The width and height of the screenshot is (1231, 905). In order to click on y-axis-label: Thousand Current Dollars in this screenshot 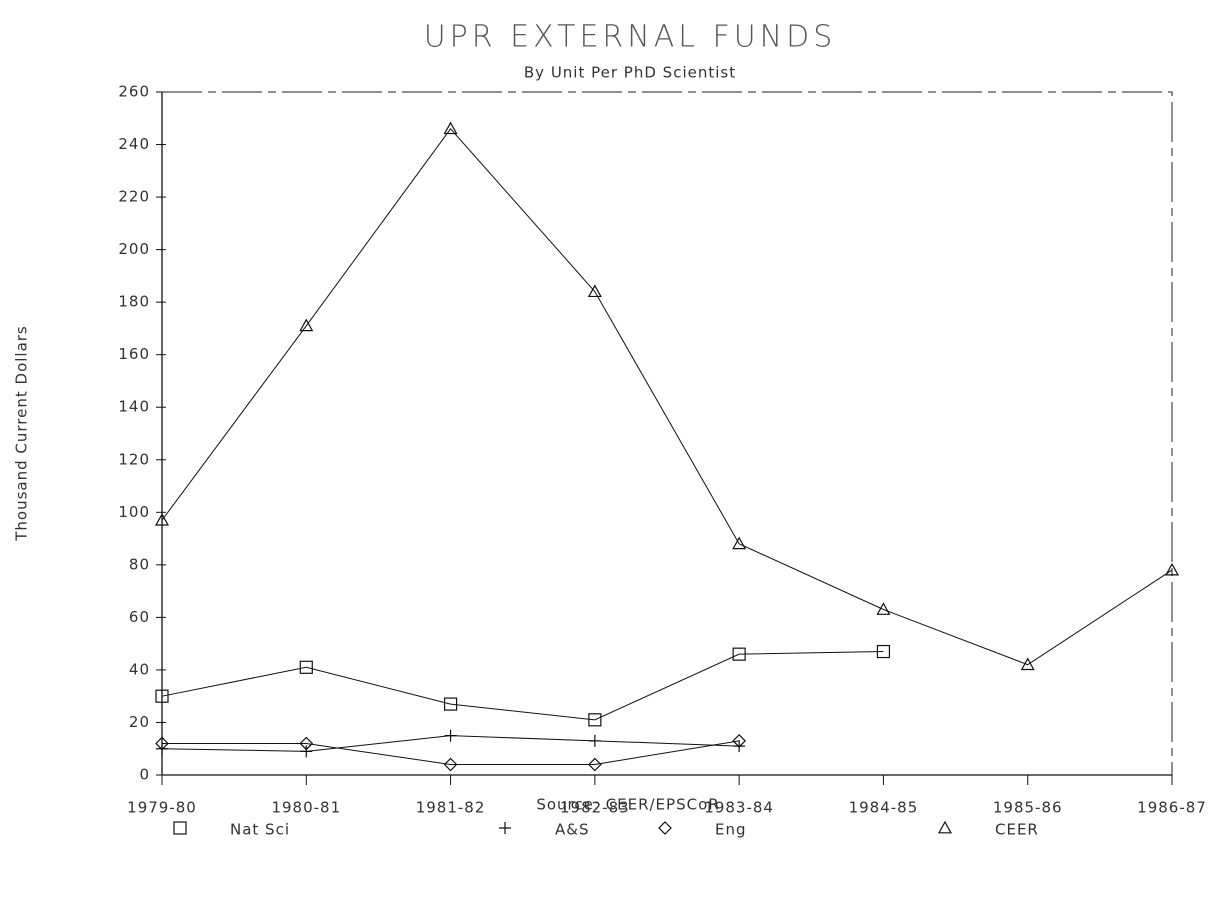, I will do `click(22, 433)`.